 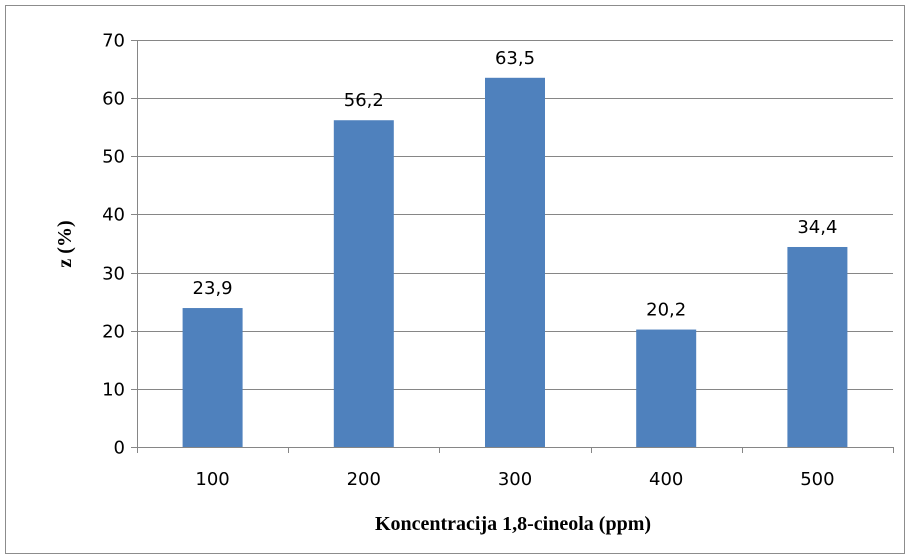 I want to click on y-axis-title: z (%), so click(x=65, y=243).